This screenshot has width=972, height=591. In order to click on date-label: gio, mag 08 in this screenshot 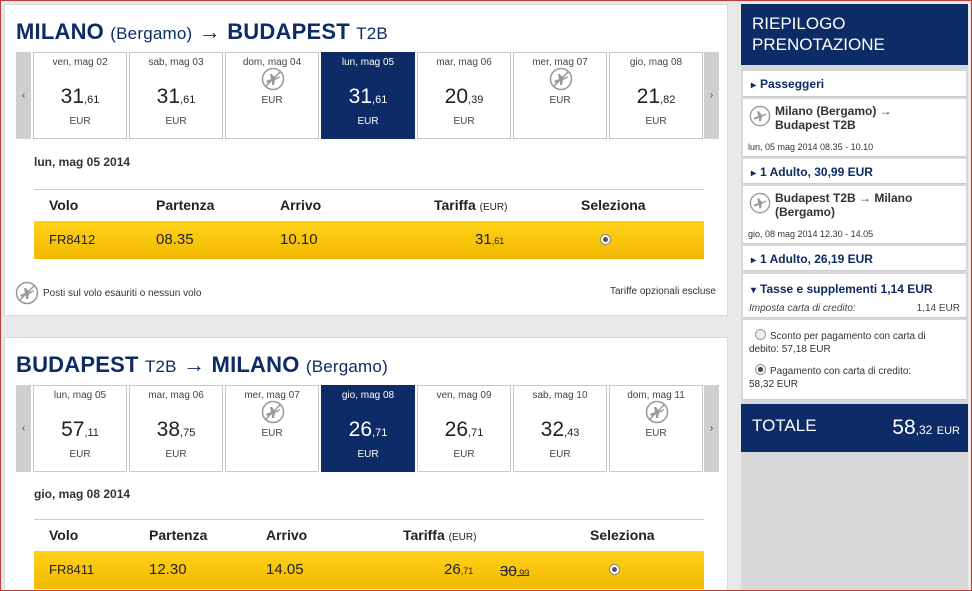, I will do `click(656, 62)`.